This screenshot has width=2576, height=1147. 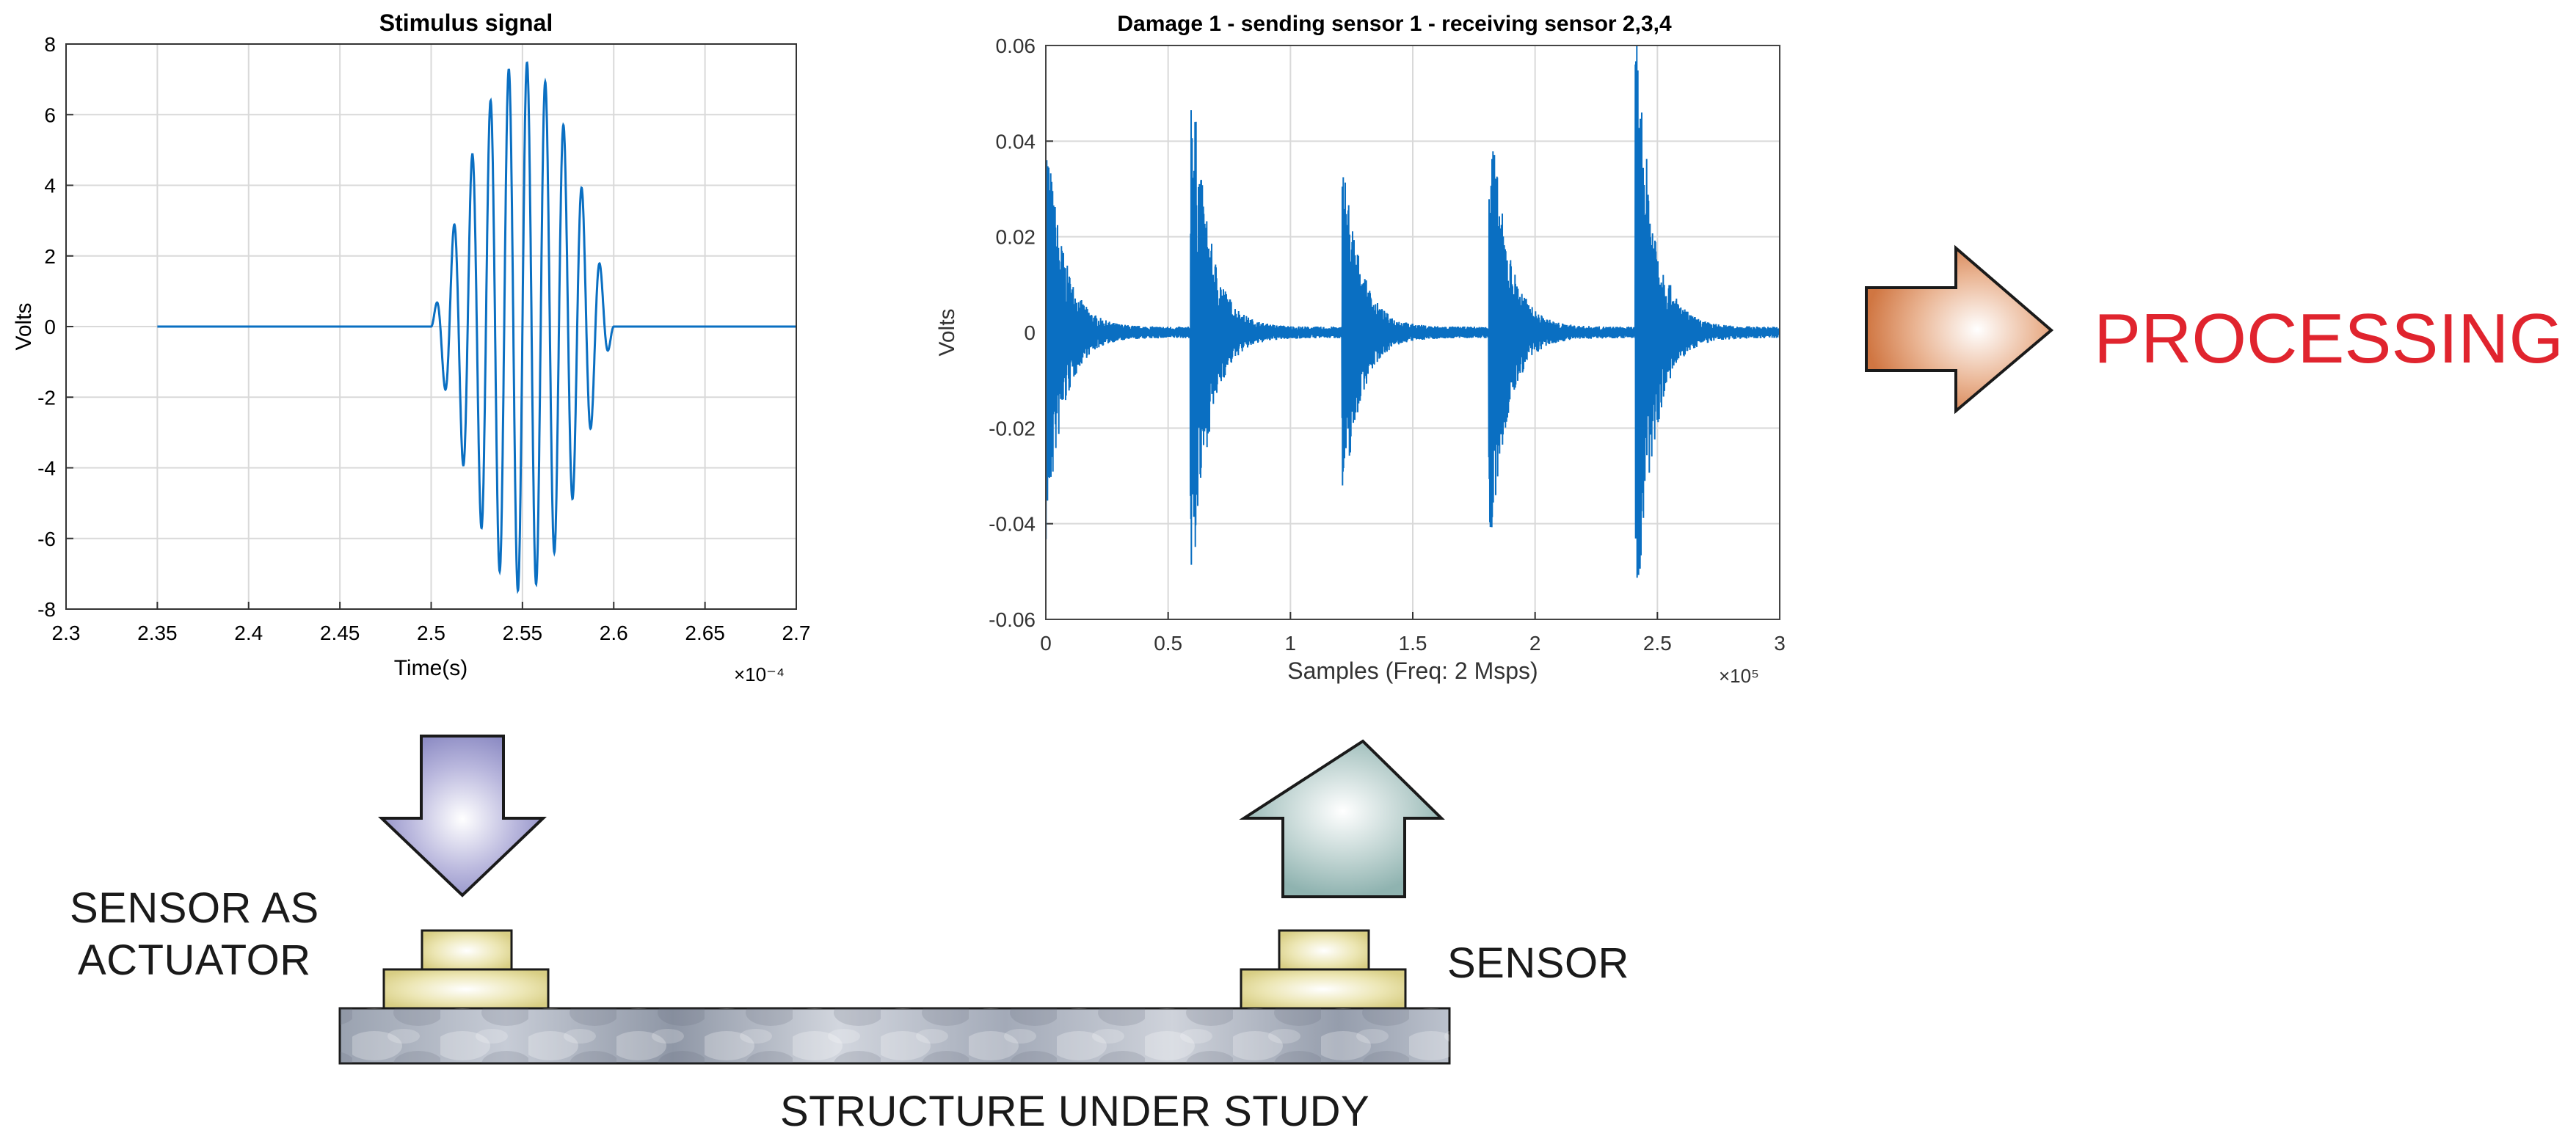 I want to click on y-tick-label: 0.06, so click(x=1016, y=46).